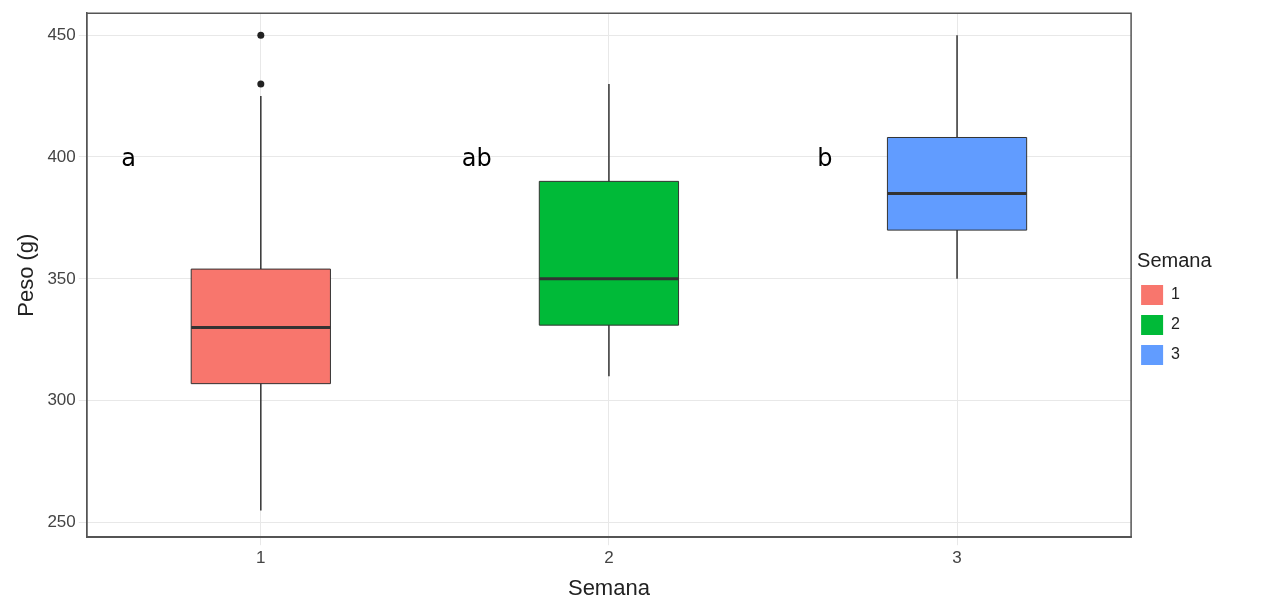  I want to click on annotation: b, so click(825, 158).